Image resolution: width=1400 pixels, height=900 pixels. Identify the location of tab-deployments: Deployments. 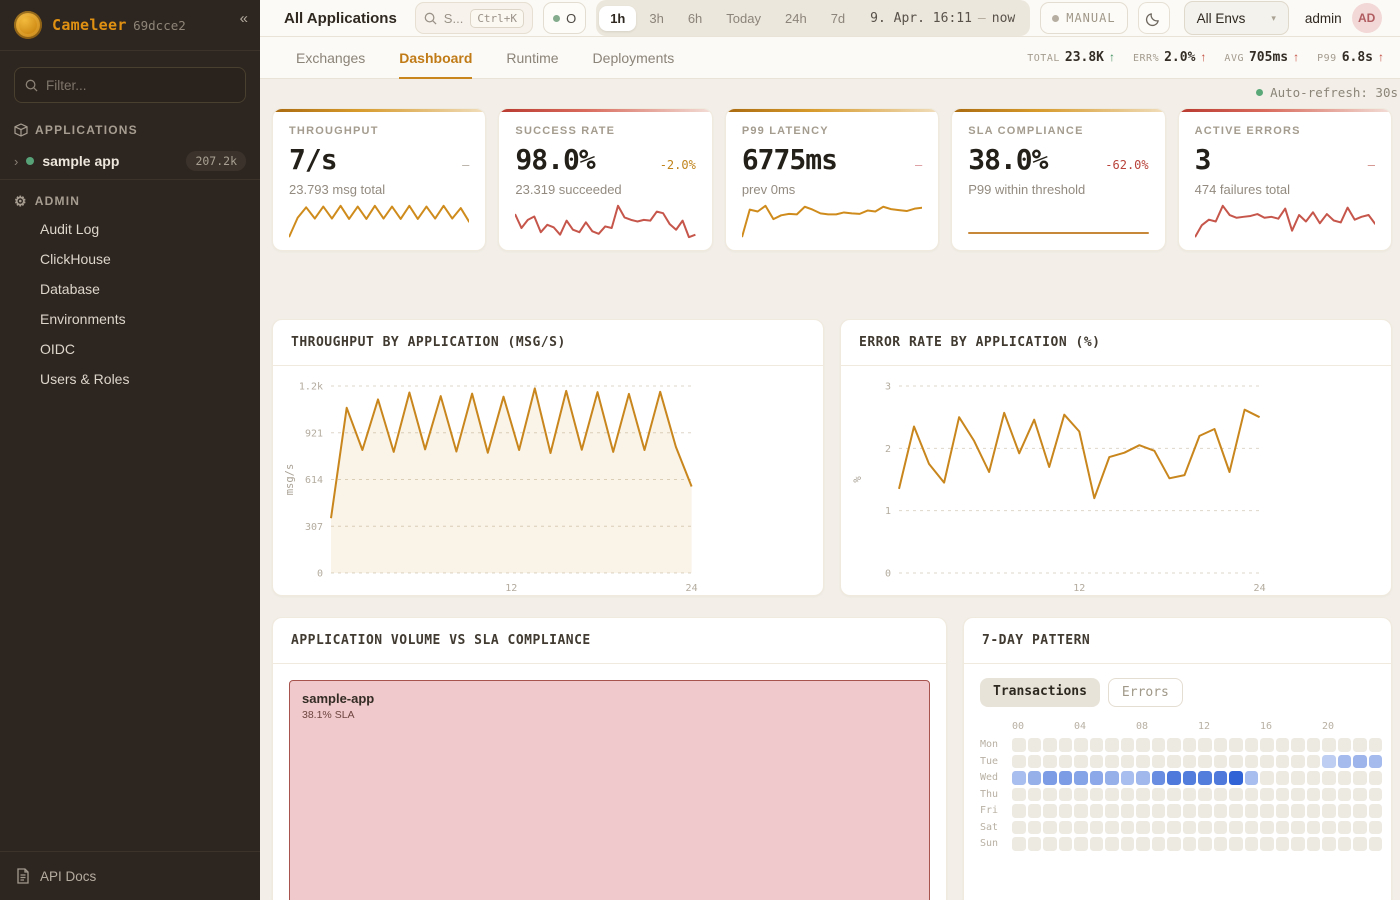
(633, 57).